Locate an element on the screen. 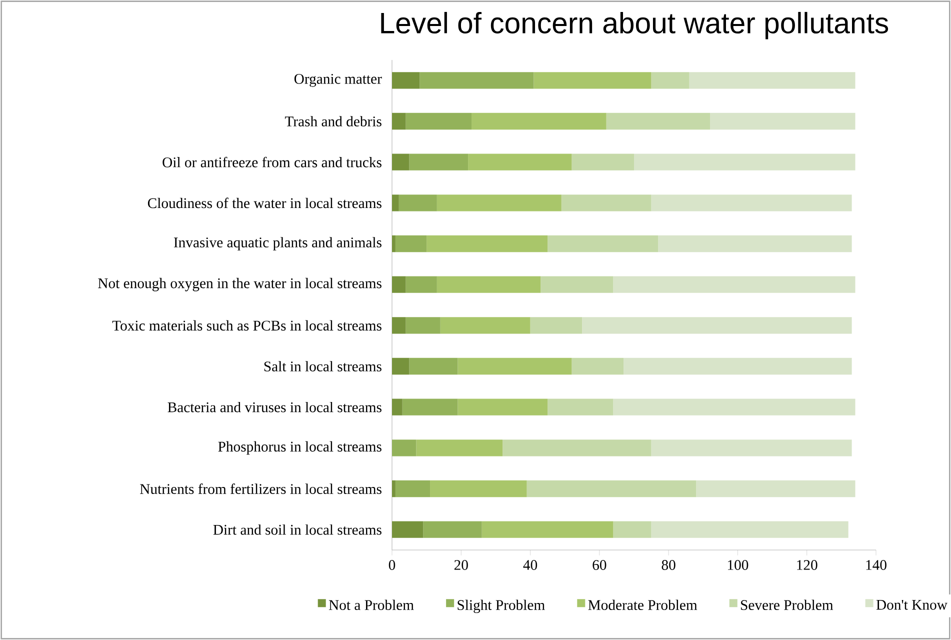 The image size is (951, 640). x-tick-label: 140 is located at coordinates (876, 565).